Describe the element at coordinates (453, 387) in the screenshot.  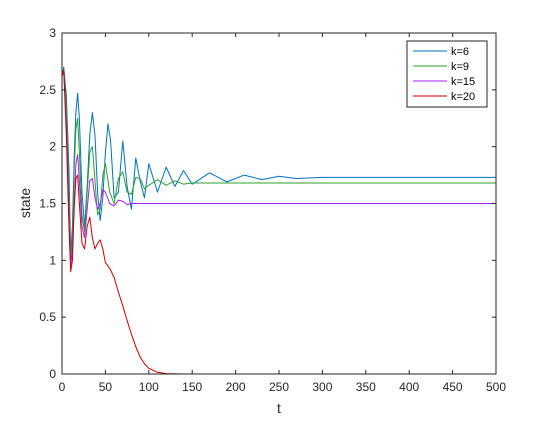
I see `x-tick-label: 450` at that location.